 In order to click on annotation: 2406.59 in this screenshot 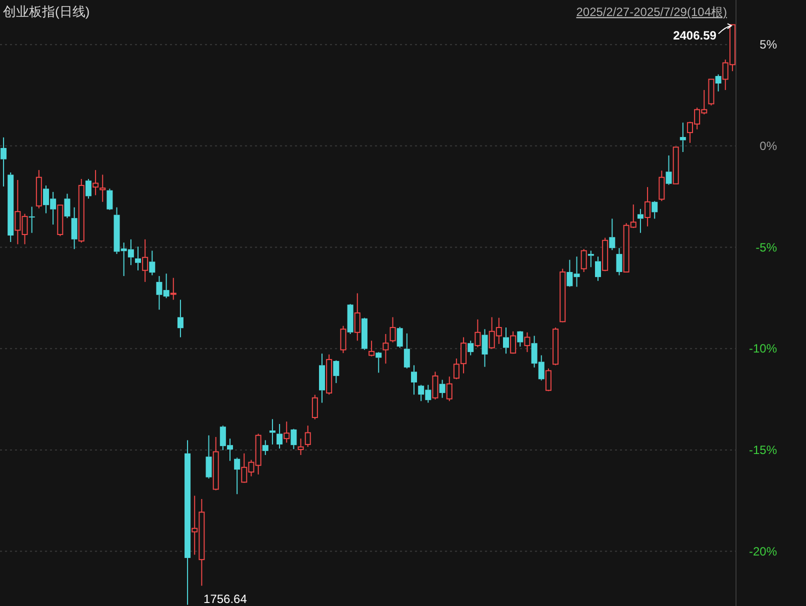, I will do `click(695, 35)`.